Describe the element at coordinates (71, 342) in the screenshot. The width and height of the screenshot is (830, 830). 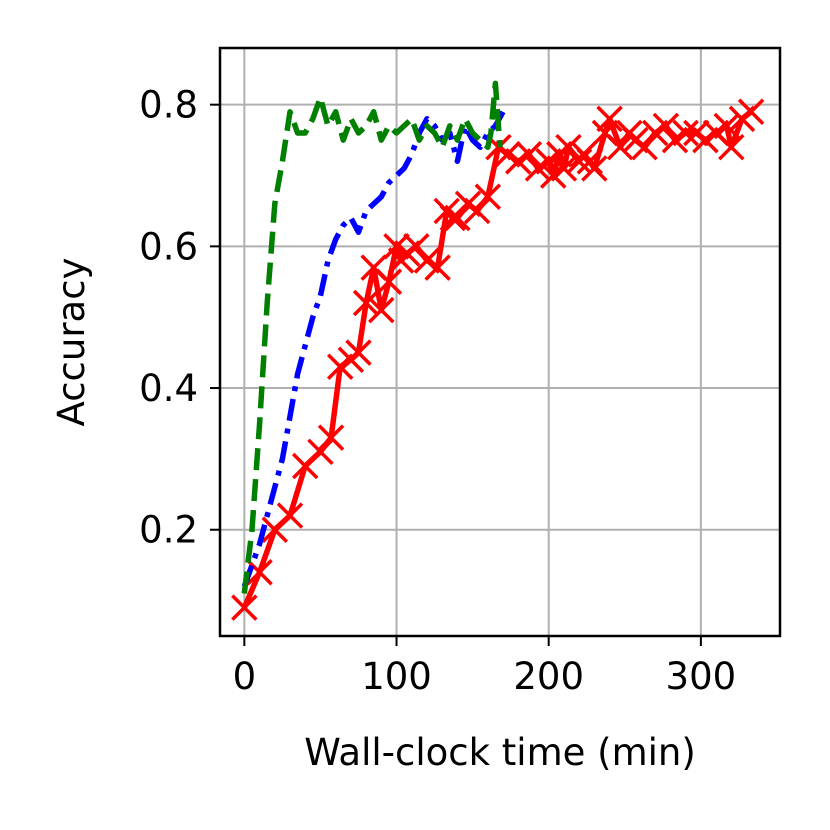
I see `y-axis-title: Accuracy` at that location.